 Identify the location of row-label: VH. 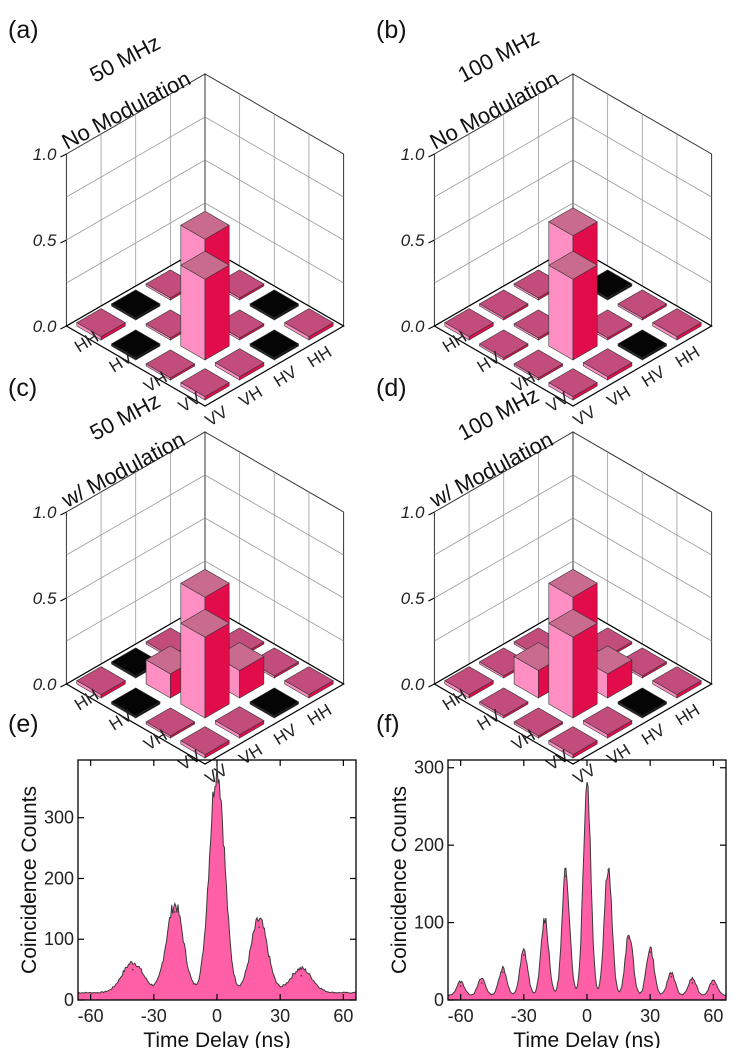
(251, 754).